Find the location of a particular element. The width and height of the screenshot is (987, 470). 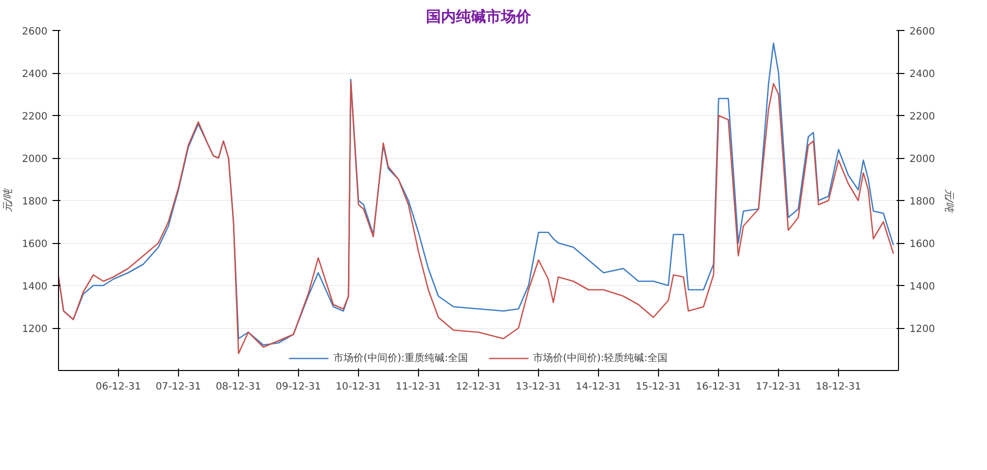

x-tick-label: 12-12-31 is located at coordinates (479, 387).